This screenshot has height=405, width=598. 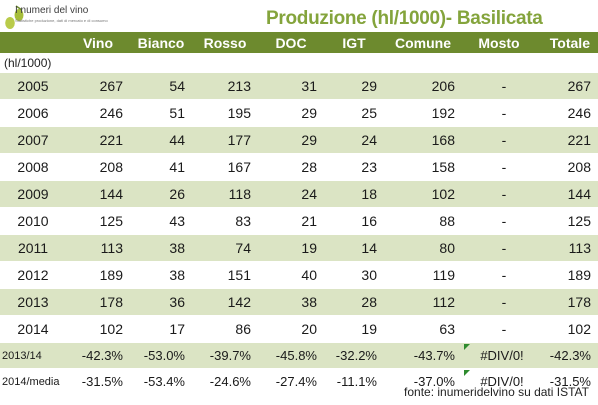 I want to click on value-cell: 14, so click(x=354, y=248).